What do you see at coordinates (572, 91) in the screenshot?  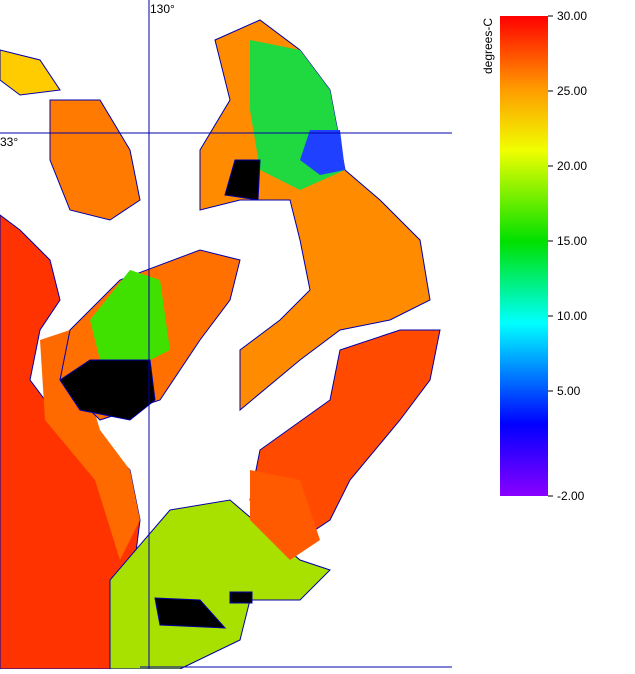 I see `colorbar-tick-label: 25.00` at bounding box center [572, 91].